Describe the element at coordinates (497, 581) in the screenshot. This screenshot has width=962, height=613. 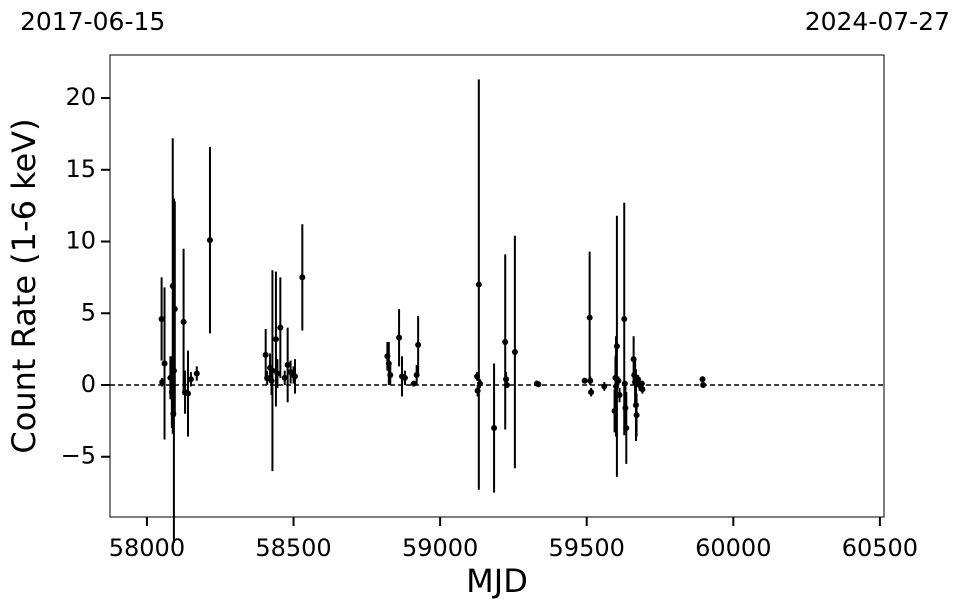
I see `x-axis-label: MJD` at that location.